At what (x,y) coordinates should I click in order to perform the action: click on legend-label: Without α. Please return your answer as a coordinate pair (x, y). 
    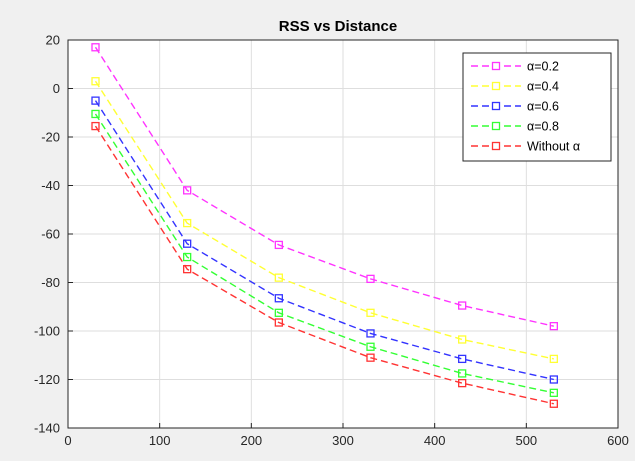
    Looking at the image, I should click on (553, 147).